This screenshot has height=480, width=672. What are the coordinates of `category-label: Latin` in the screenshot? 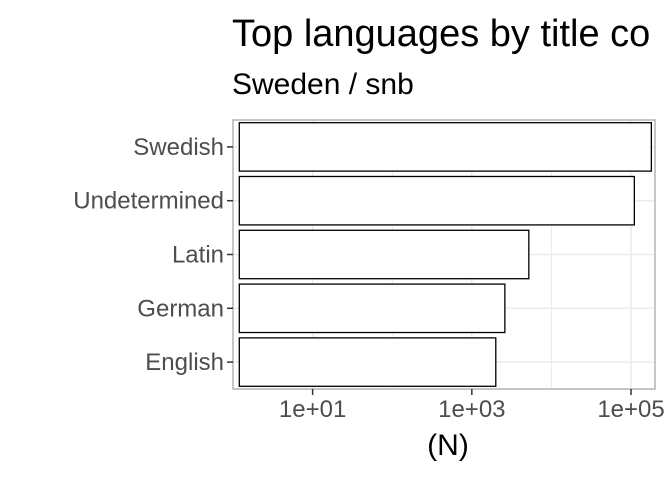 It's located at (198, 255).